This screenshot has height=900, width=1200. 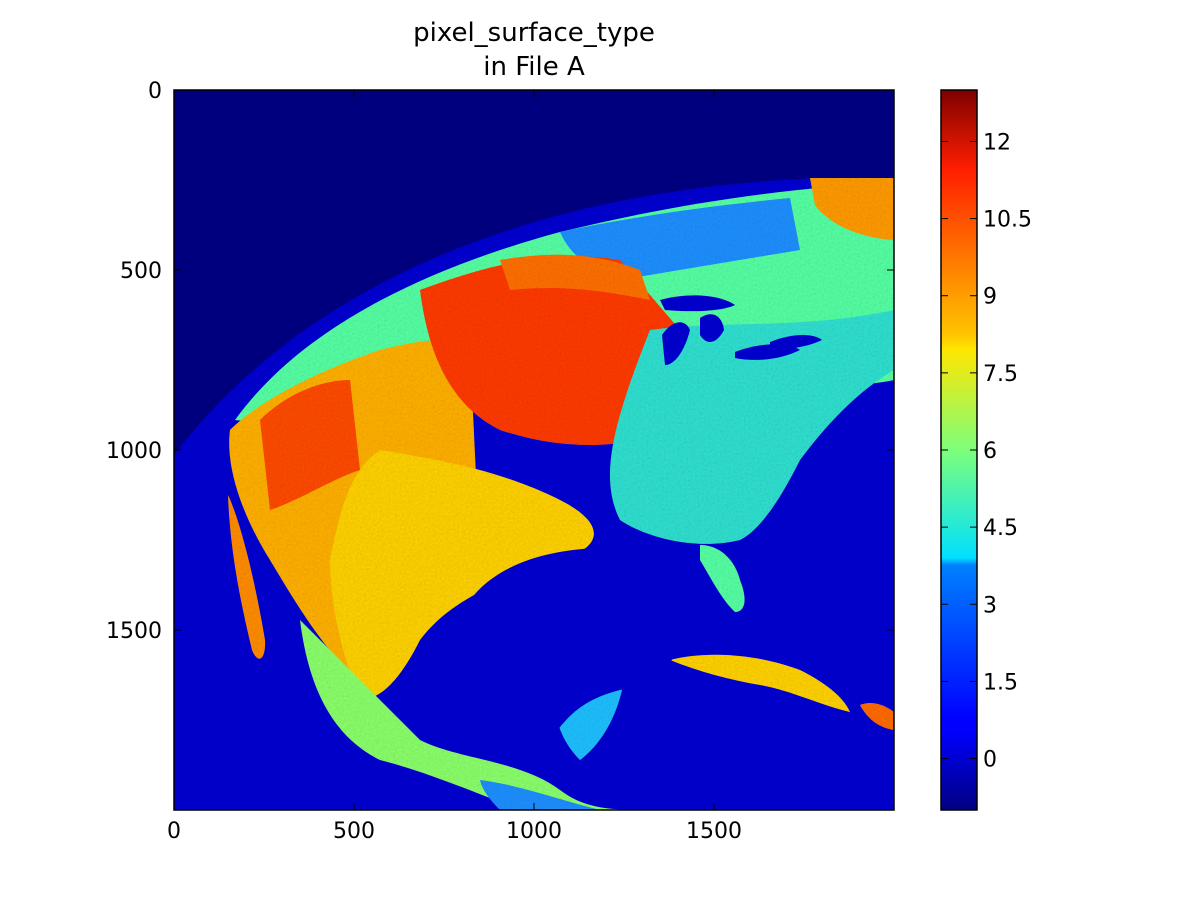 What do you see at coordinates (714, 831) in the screenshot?
I see `x-tick-label: 1500` at bounding box center [714, 831].